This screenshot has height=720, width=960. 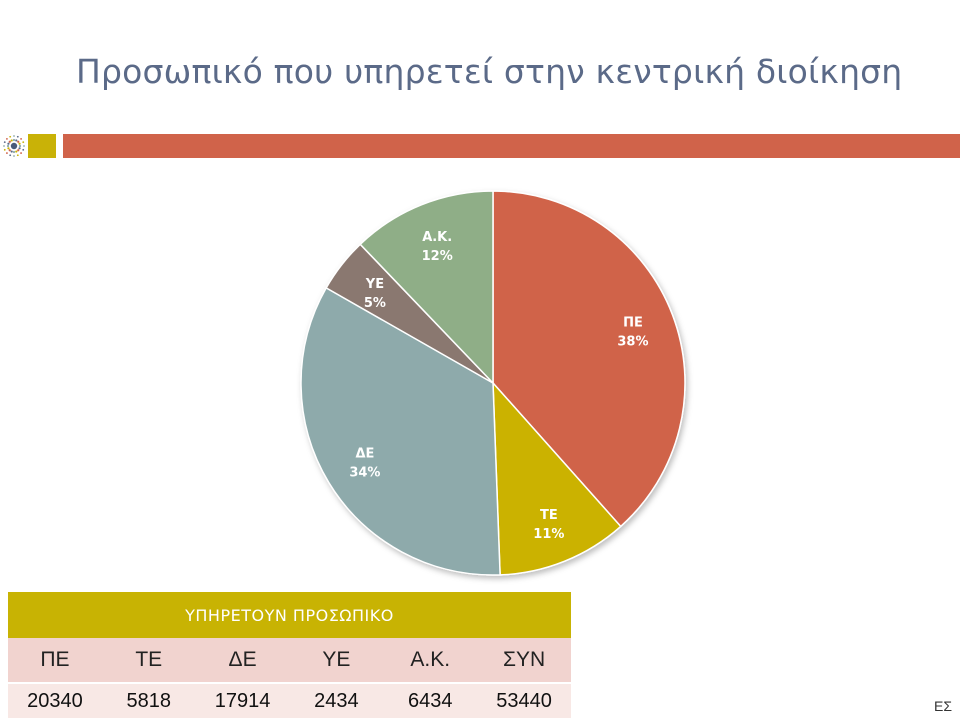 I want to click on slice-category-label: ΠΕ, so click(x=633, y=323).